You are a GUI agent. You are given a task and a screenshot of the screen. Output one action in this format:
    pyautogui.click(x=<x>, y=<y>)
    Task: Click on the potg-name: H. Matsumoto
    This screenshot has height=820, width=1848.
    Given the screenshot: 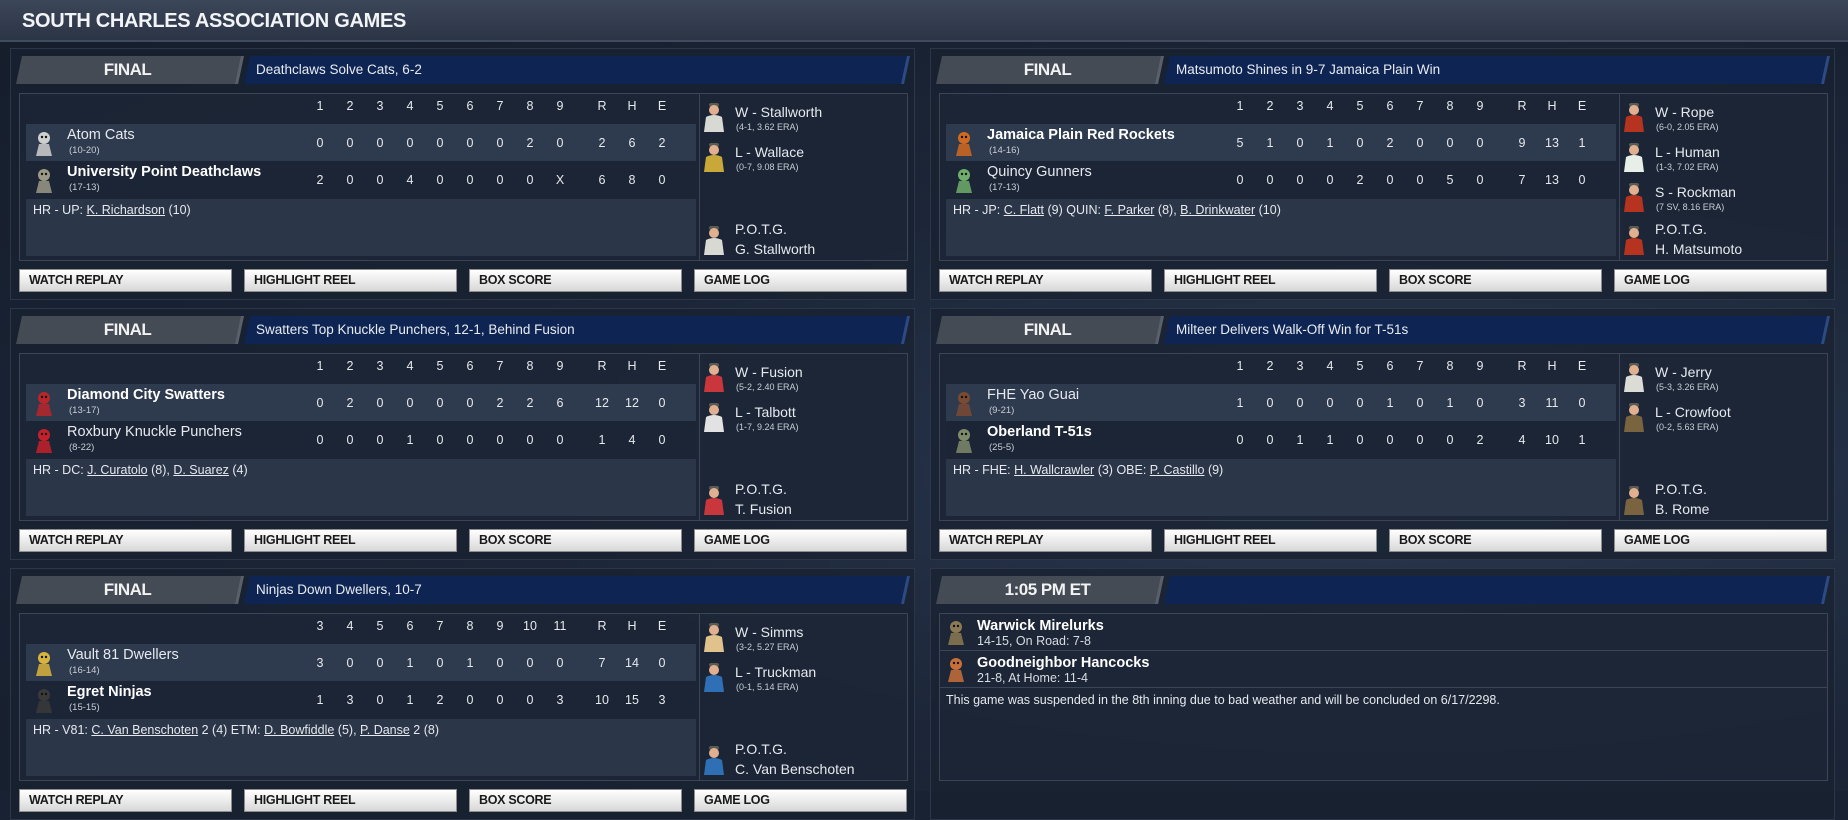 What is the action you would take?
    pyautogui.click(x=1699, y=249)
    